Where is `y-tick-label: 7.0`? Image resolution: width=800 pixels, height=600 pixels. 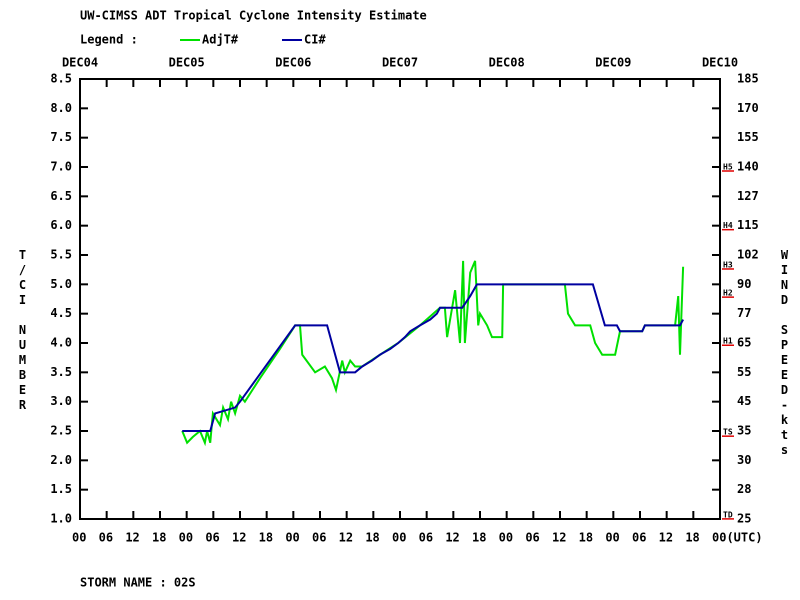
y-tick-label: 7.0 is located at coordinates (61, 167).